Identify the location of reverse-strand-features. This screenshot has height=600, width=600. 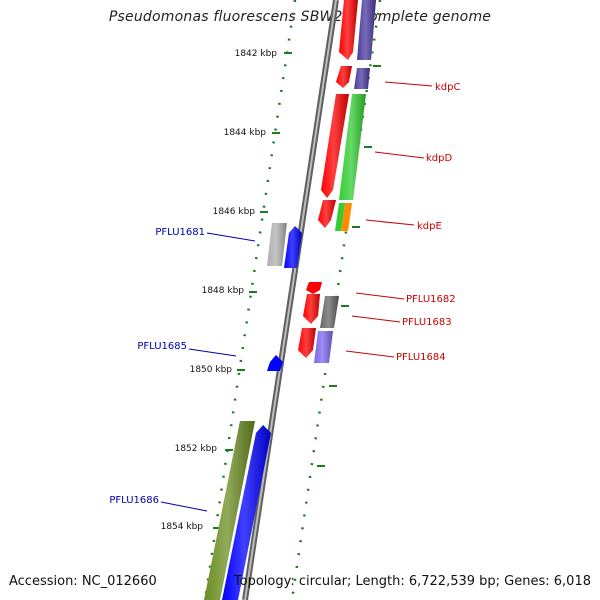
(328, 179).